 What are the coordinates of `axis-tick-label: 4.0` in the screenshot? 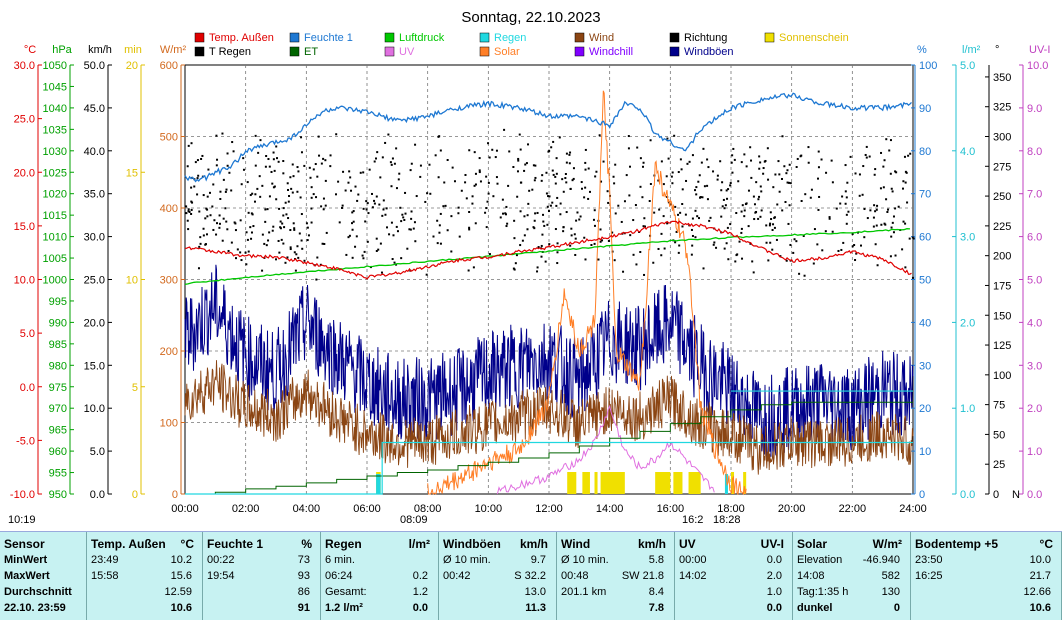 It's located at (1034, 323).